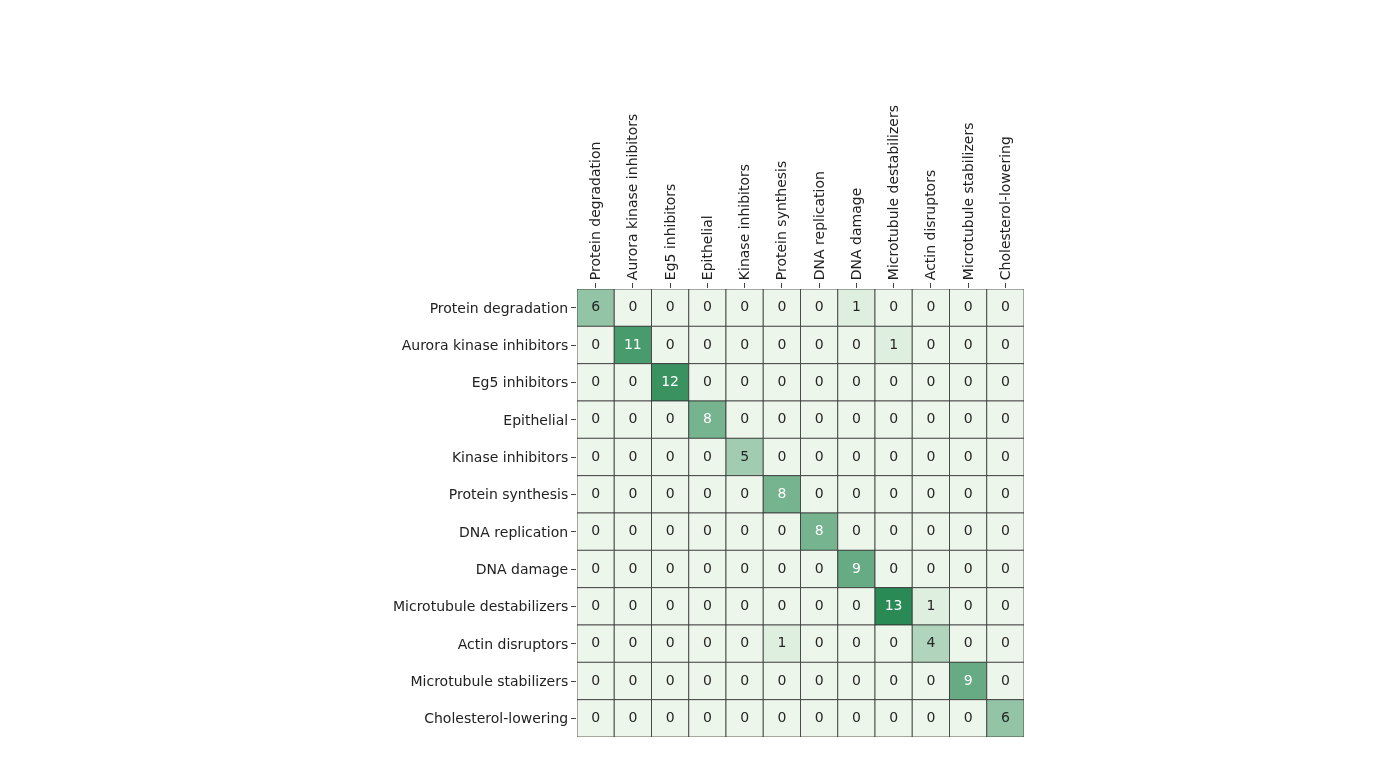  Describe the element at coordinates (967, 201) in the screenshot. I see `x-tick-label: Microtubule stabilizers` at that location.